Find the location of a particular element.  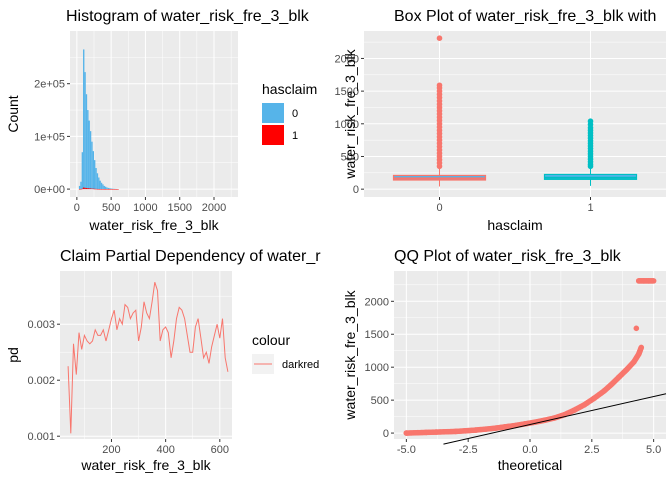

chart-title: Box Plot of water_risk_fre_3_blk with is located at coordinates (525, 16).